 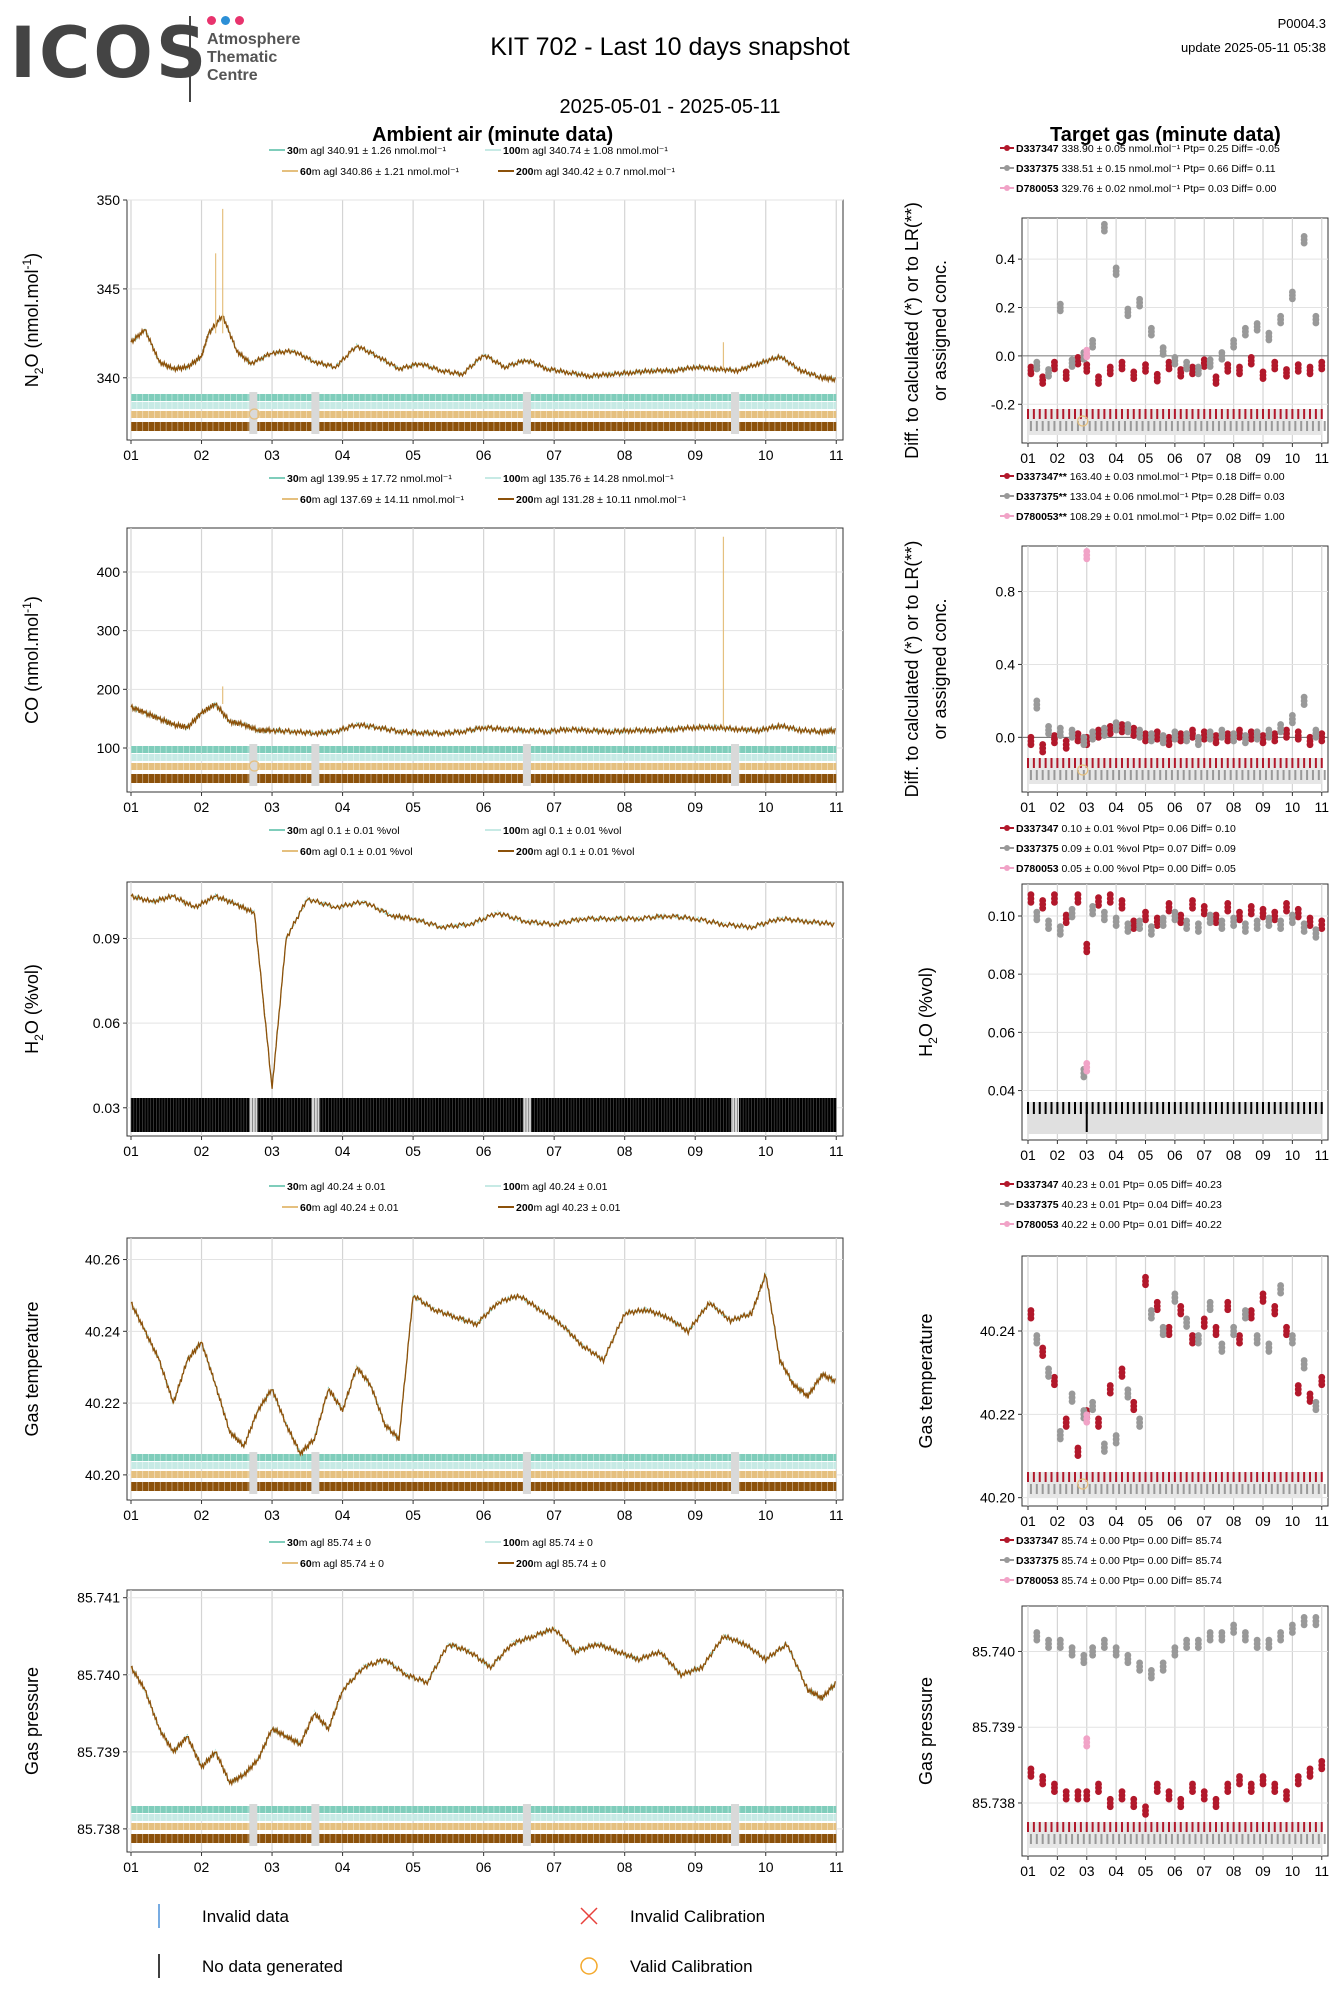 I want to click on ambient-n2o-gap-band, so click(x=526, y=413).